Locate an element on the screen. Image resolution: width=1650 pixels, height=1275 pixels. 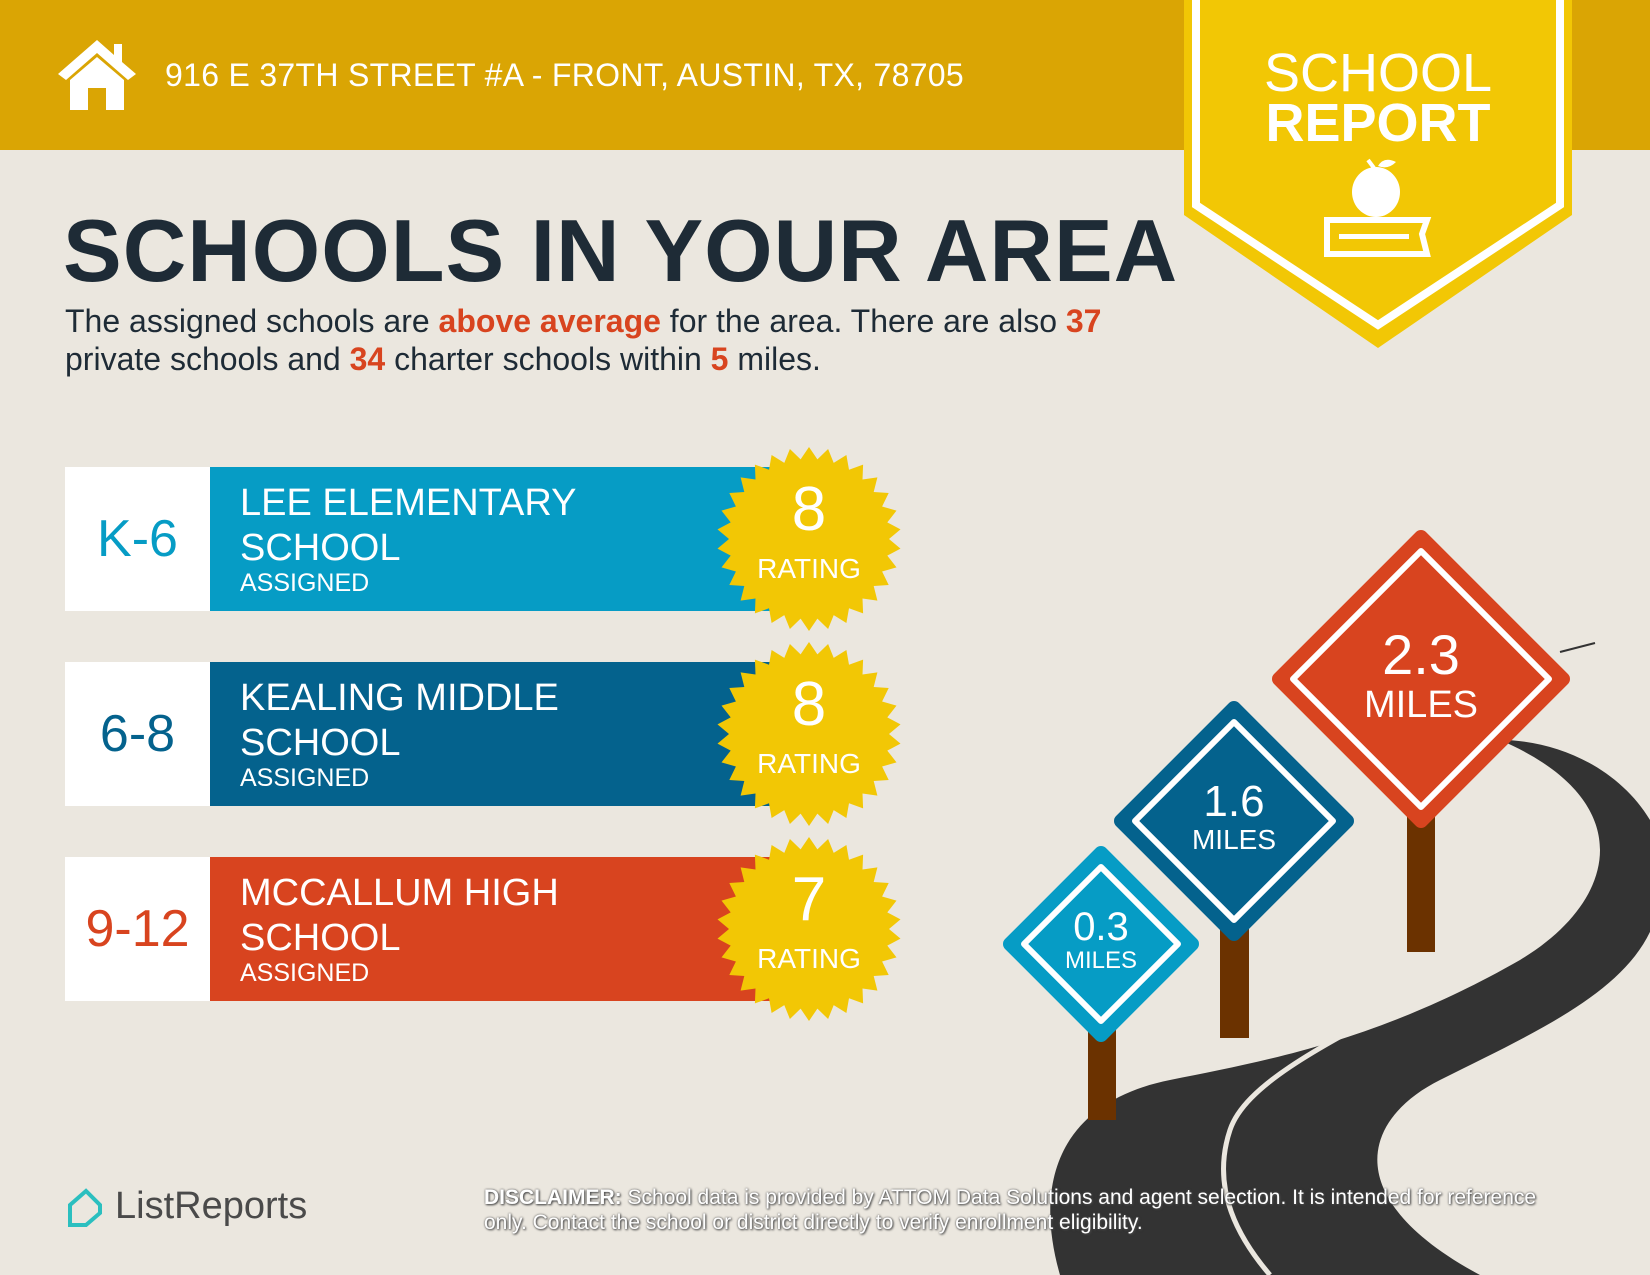
school-report-badge is located at coordinates (1378, 174).